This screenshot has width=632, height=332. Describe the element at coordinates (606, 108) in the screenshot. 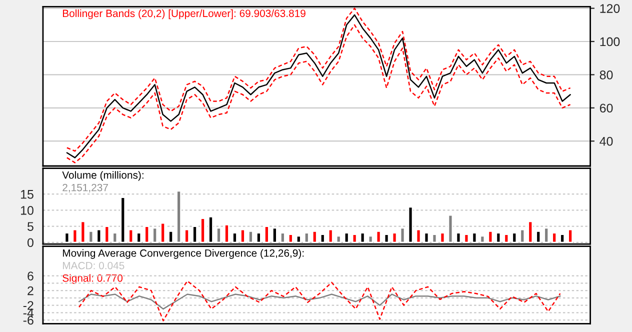

I see `y-tick-label: 60` at that location.